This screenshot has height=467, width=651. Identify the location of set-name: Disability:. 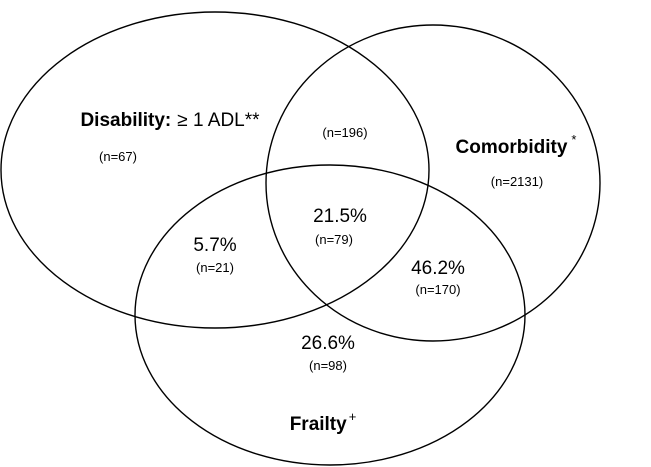
(125, 120).